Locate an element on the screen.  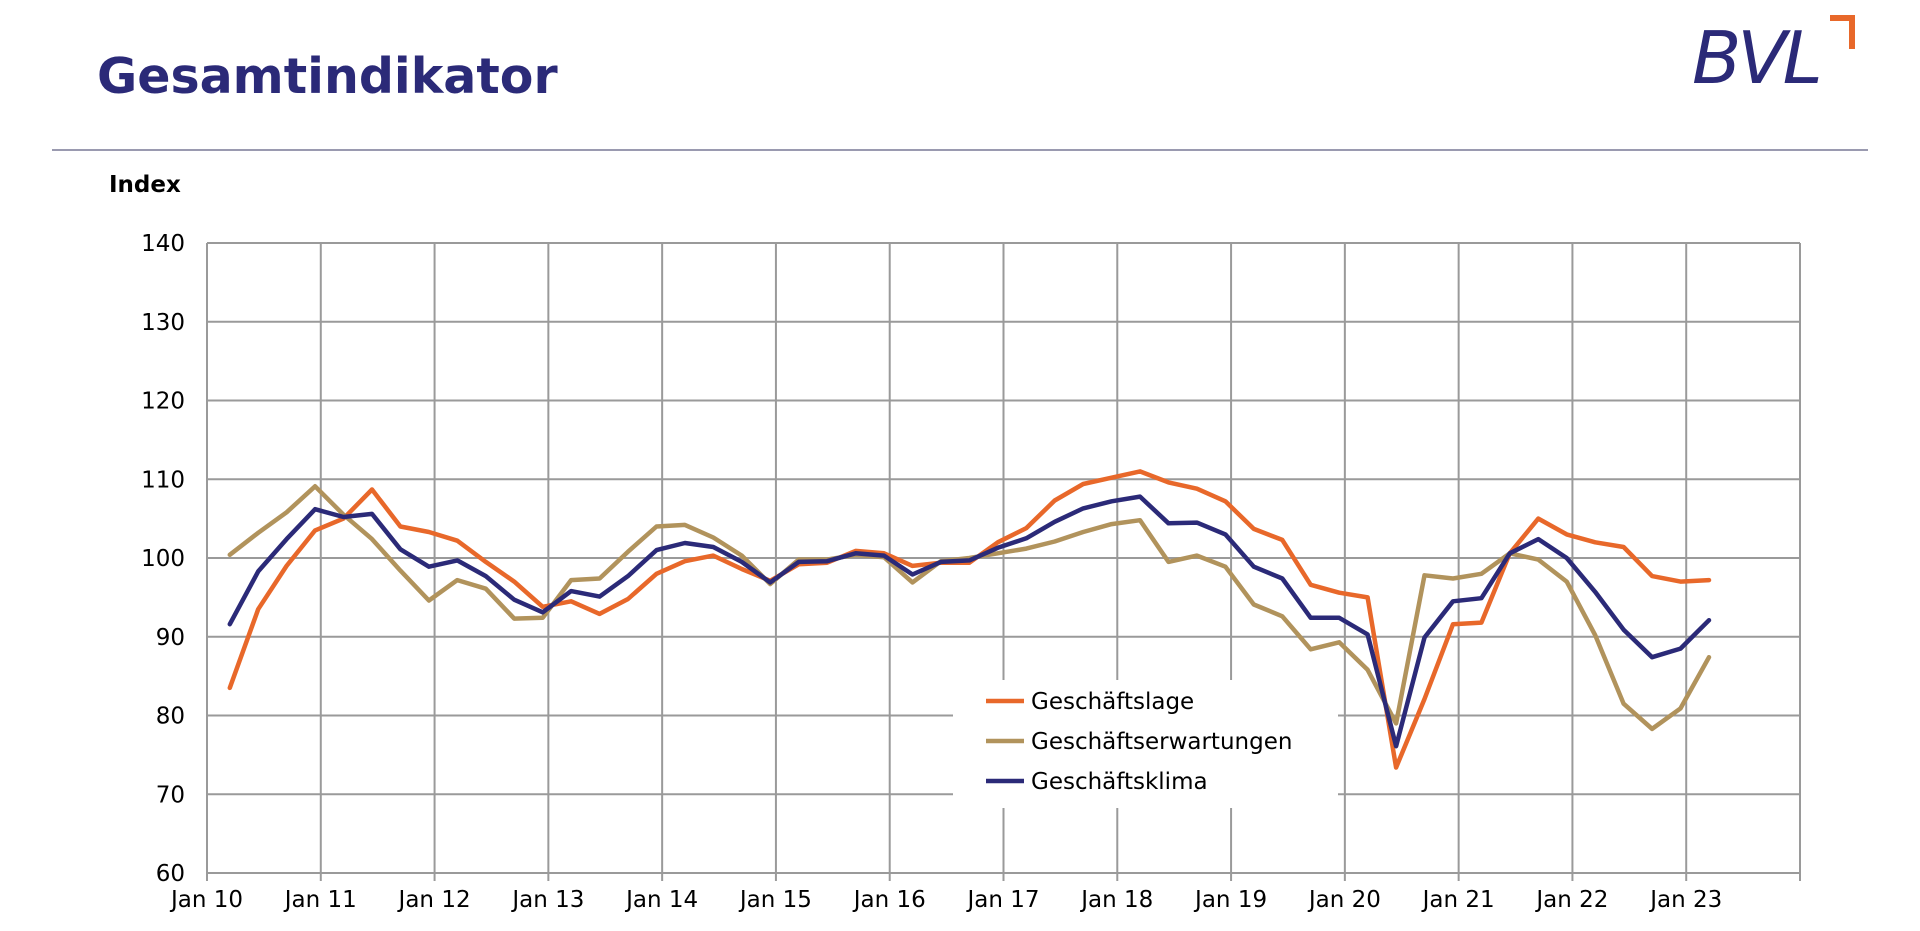
x-tick-label: Jan 19 is located at coordinates (1230, 900).